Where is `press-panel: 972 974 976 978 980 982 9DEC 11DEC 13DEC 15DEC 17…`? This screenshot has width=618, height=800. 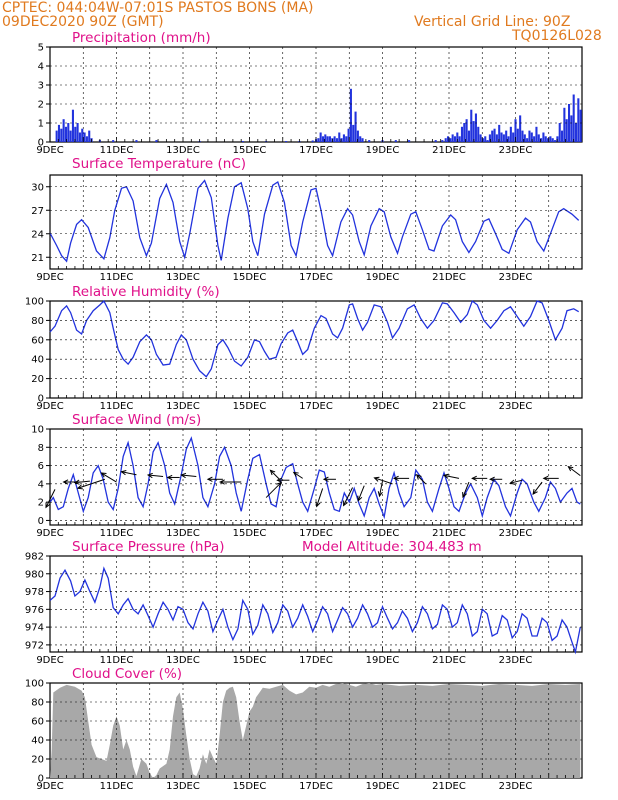
press-panel: 972 974 976 978 980 982 9DEC 11DEC 13DEC 15DEC 17… is located at coordinates (304, 602).